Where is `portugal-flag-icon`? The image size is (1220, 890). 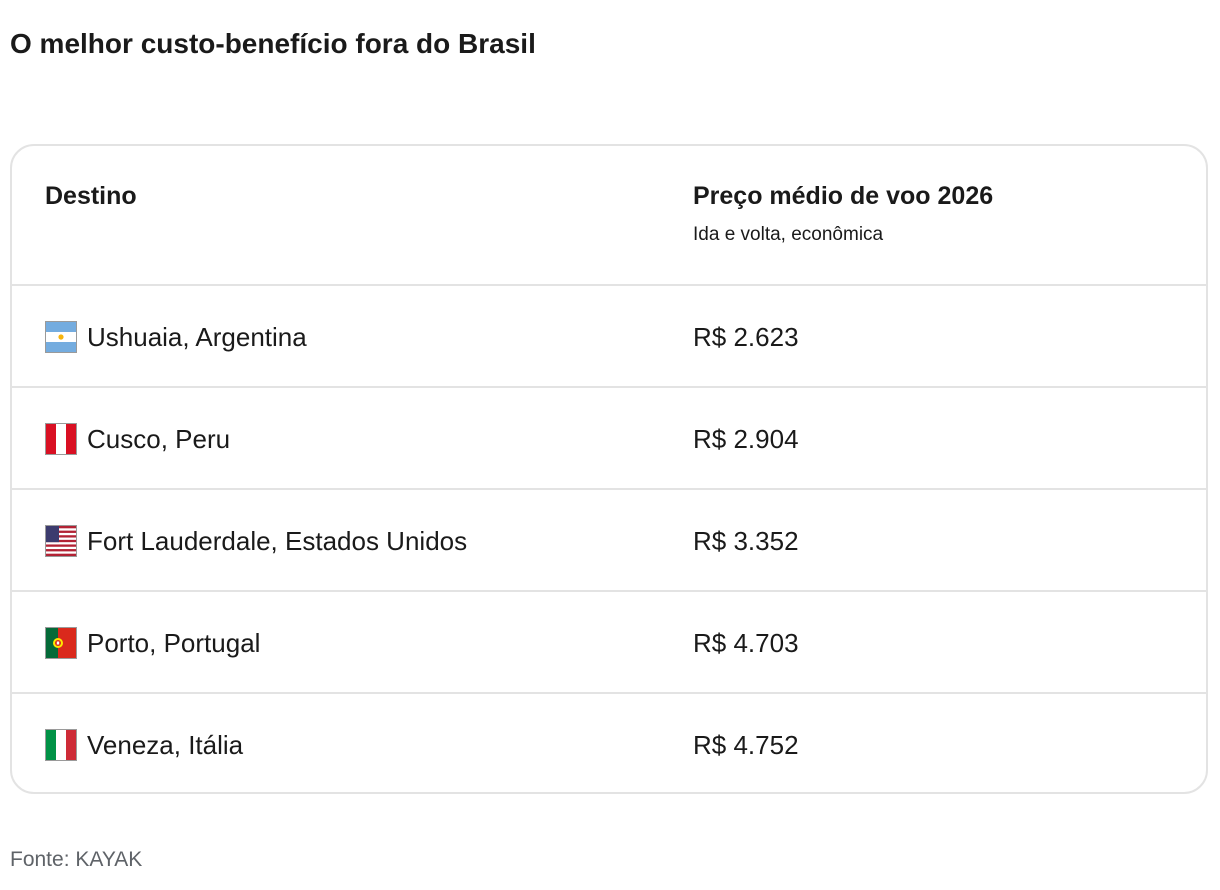 portugal-flag-icon is located at coordinates (61, 643).